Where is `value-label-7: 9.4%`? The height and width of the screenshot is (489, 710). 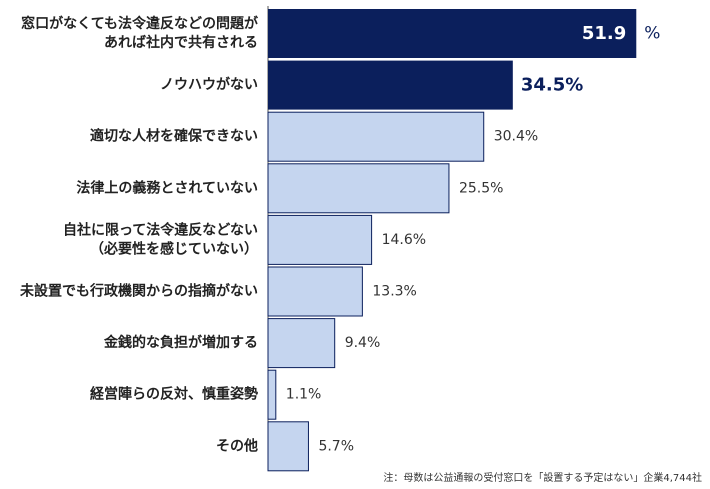
value-label-7: 9.4% is located at coordinates (363, 343).